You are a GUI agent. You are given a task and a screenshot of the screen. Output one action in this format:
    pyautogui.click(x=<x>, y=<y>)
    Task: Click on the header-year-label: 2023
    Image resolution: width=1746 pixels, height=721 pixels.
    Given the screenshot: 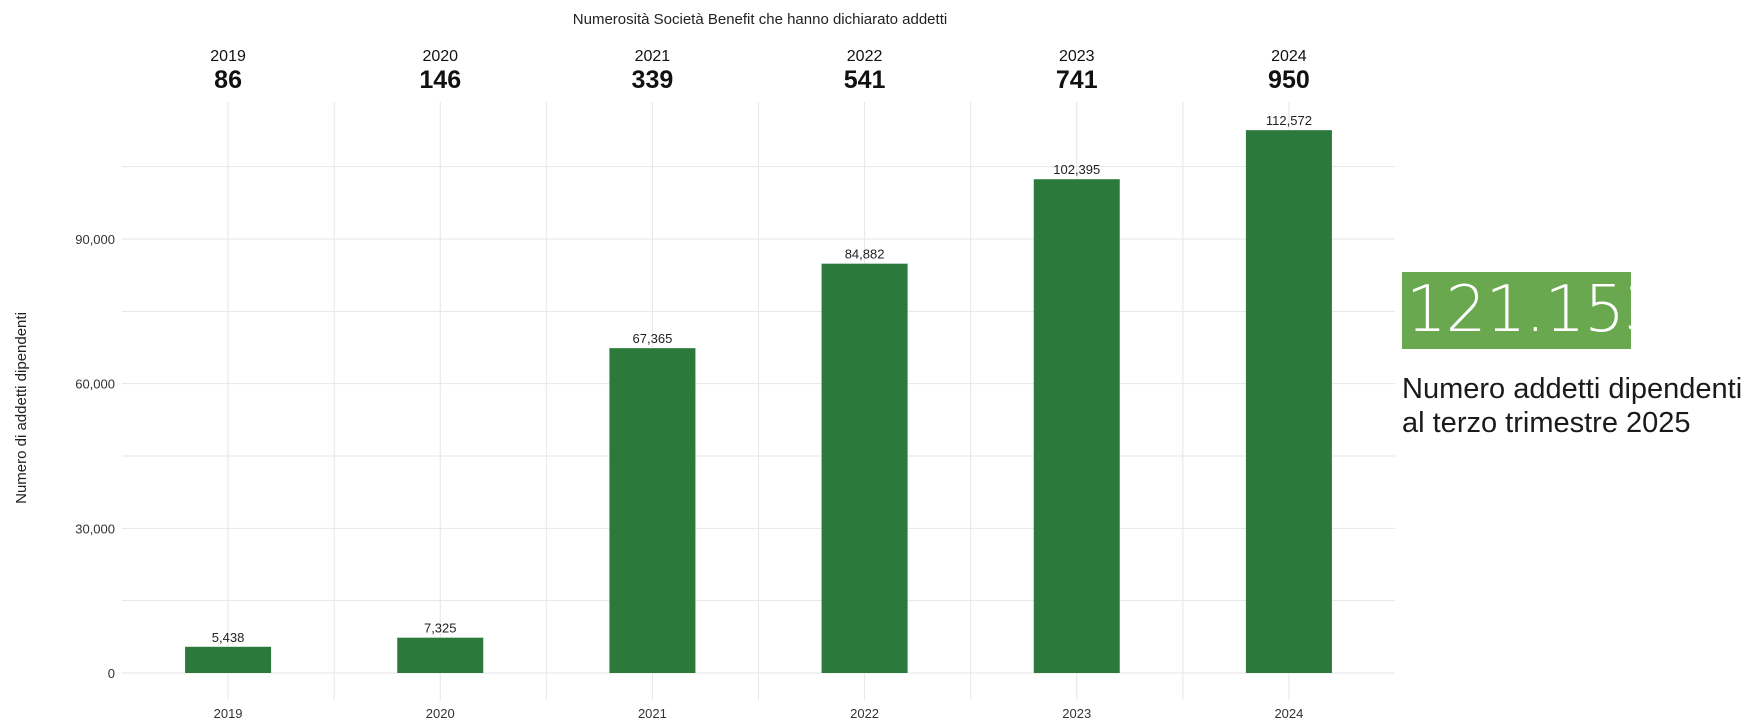 What is the action you would take?
    pyautogui.click(x=1077, y=56)
    